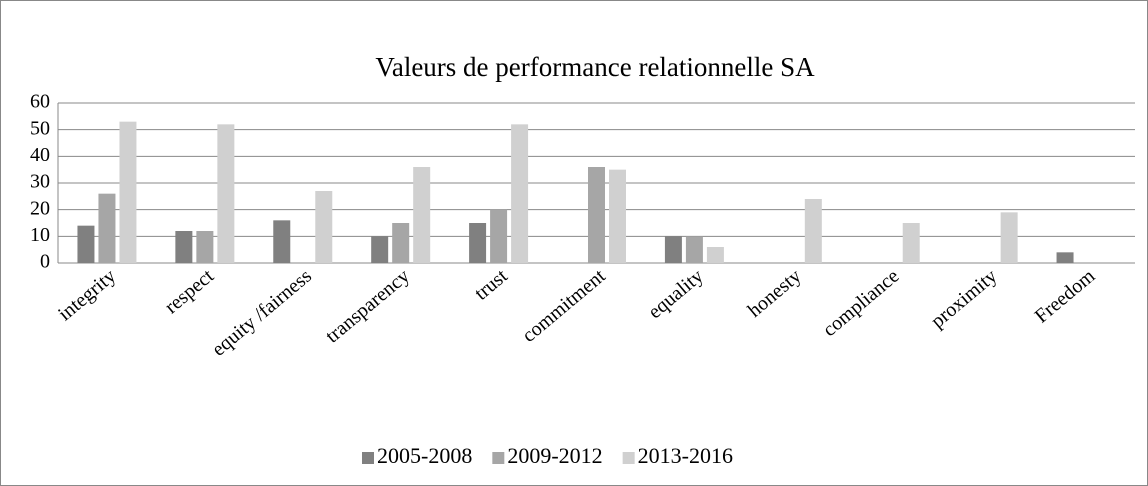 The height and width of the screenshot is (486, 1148). Describe the element at coordinates (40, 208) in the screenshot. I see `y-tick-label: 20` at that location.